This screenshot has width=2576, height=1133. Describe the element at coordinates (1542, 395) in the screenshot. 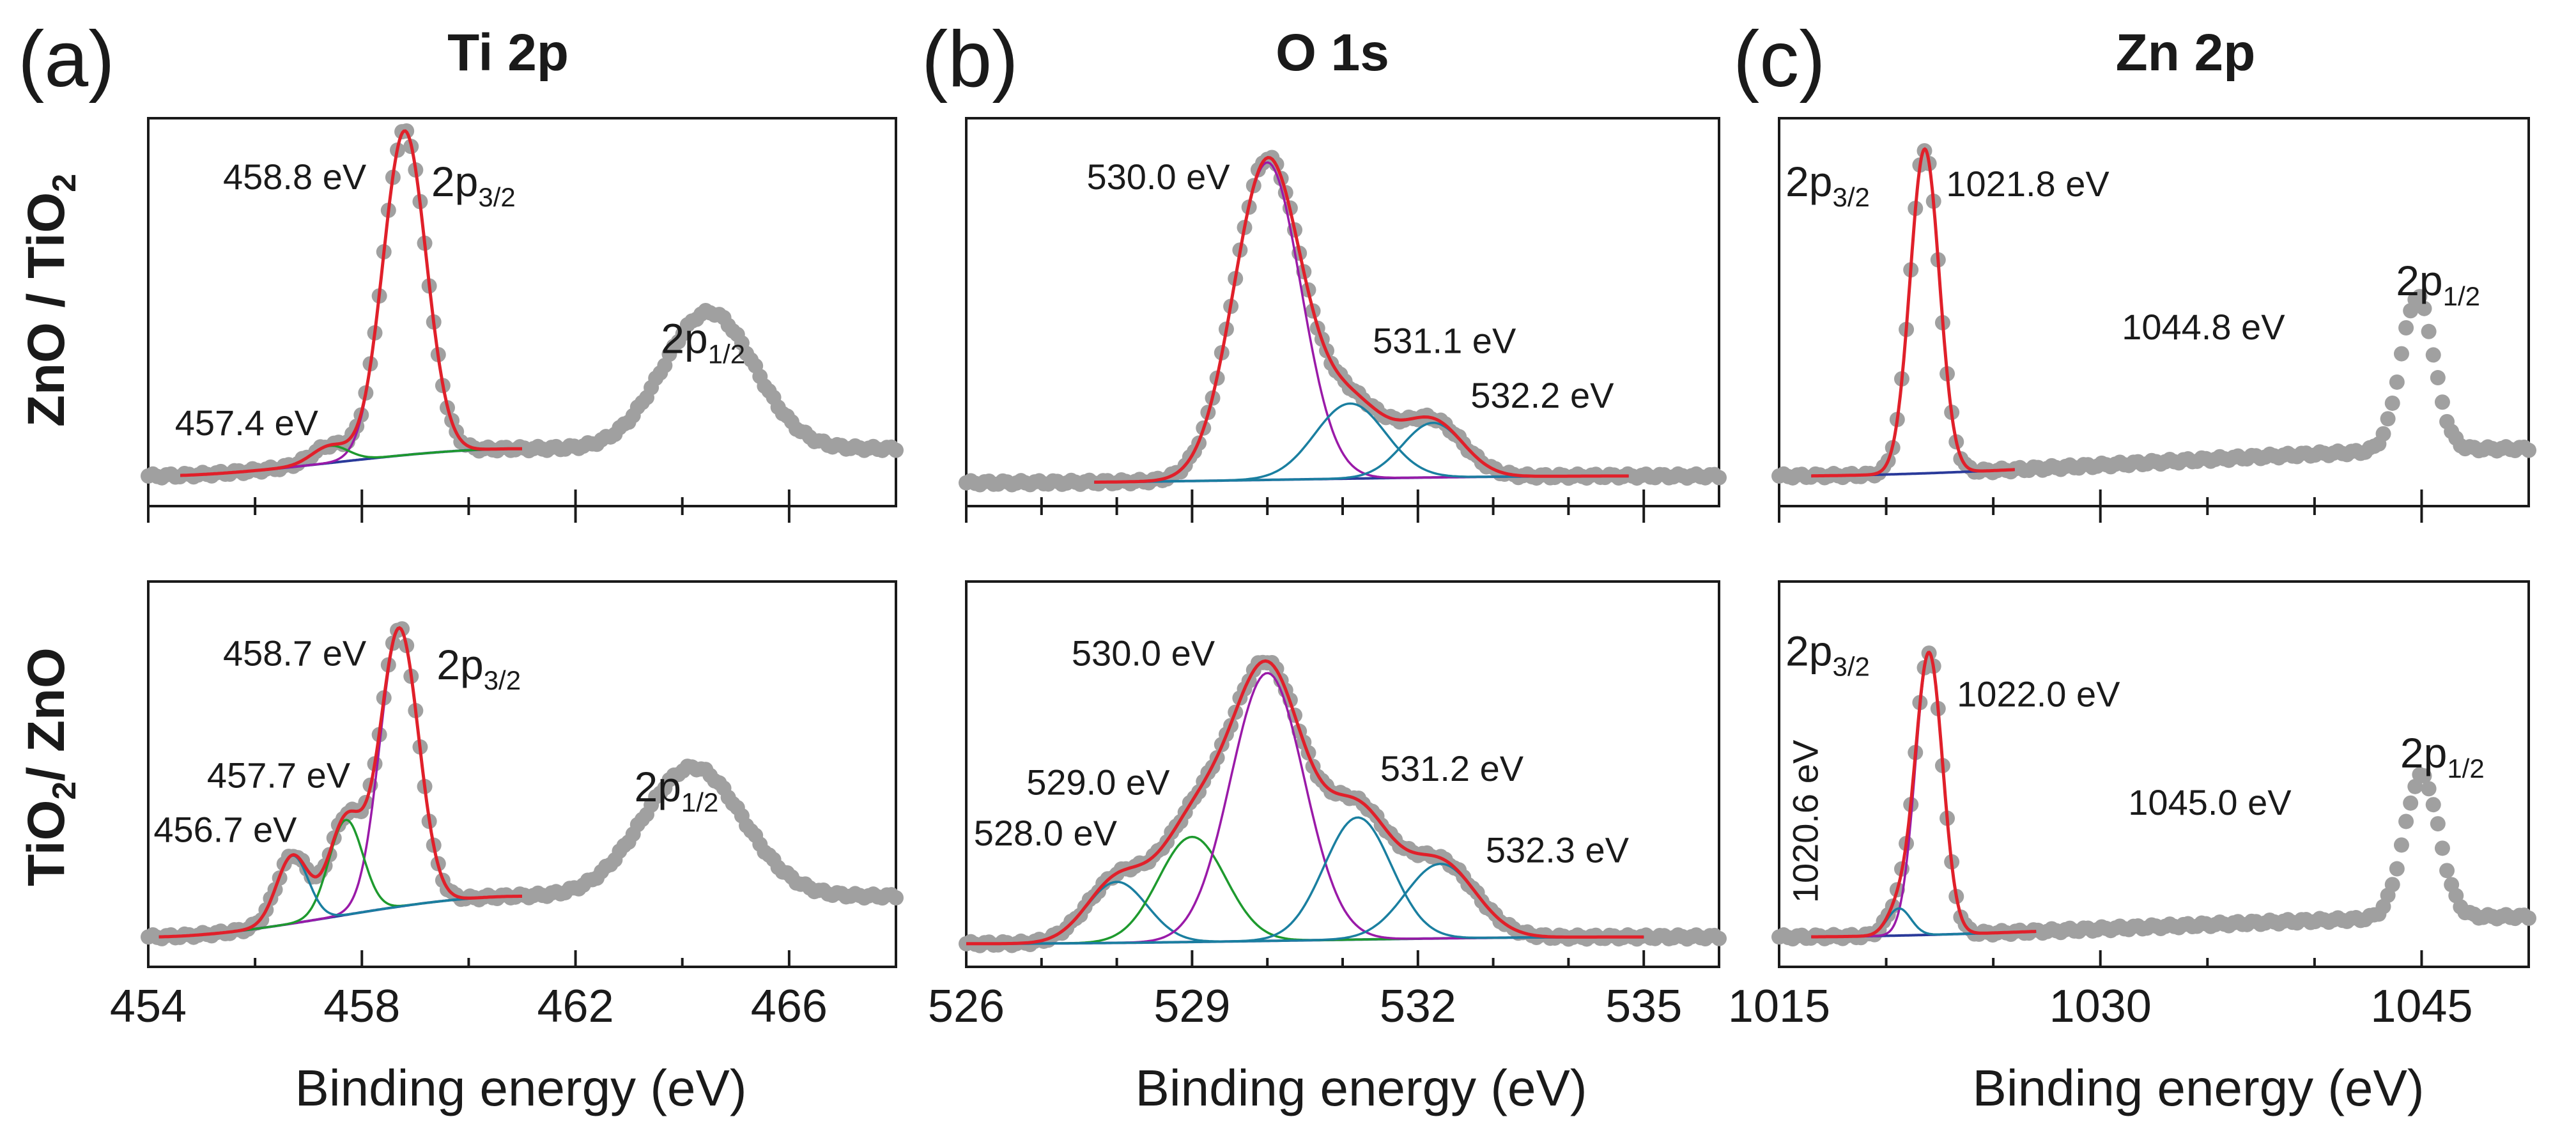

I see `peak-label: 532.2 eV` at that location.